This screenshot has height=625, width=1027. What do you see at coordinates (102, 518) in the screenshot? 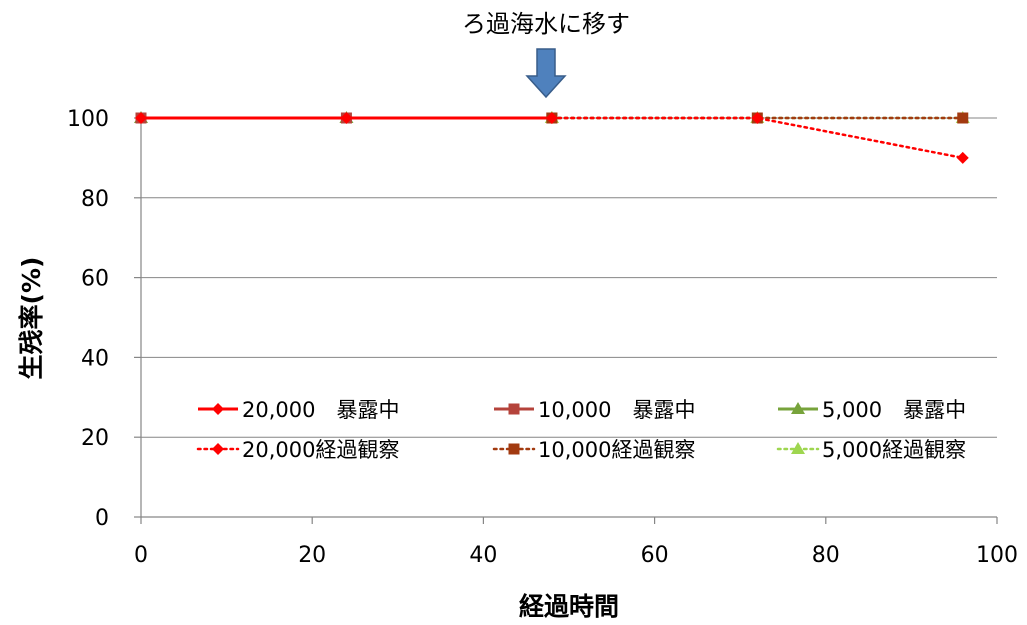
I see `y-tick-label: 0` at bounding box center [102, 518].